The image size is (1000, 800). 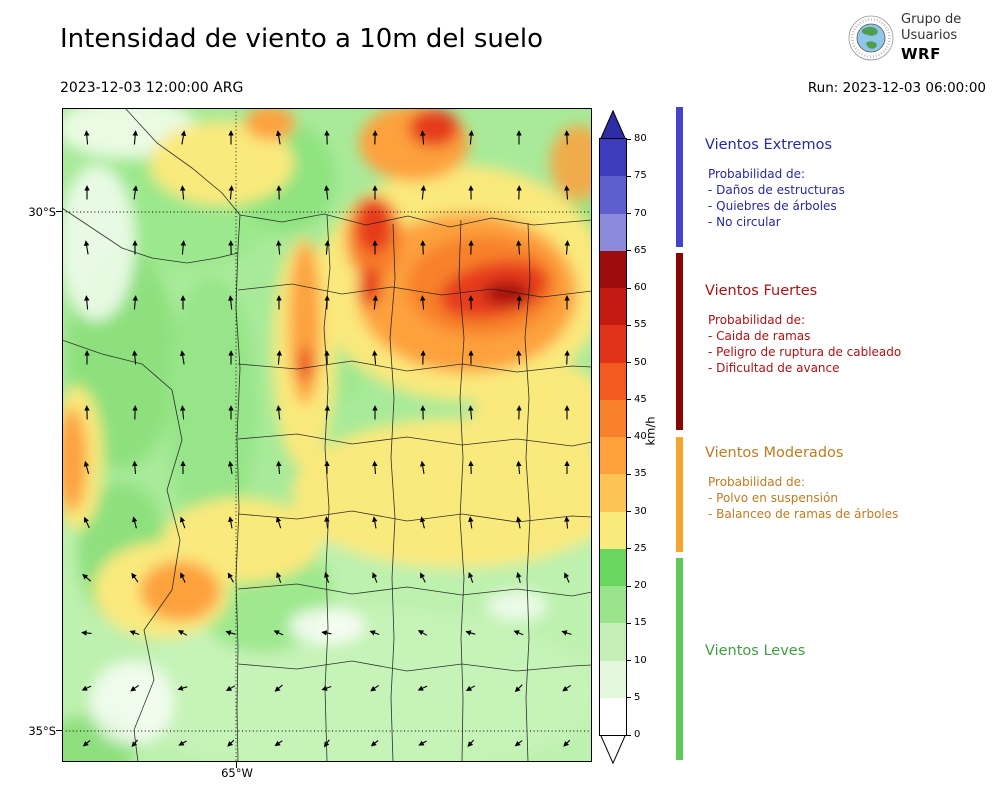 I want to click on colorbar-tick-label: 15, so click(x=640, y=623).